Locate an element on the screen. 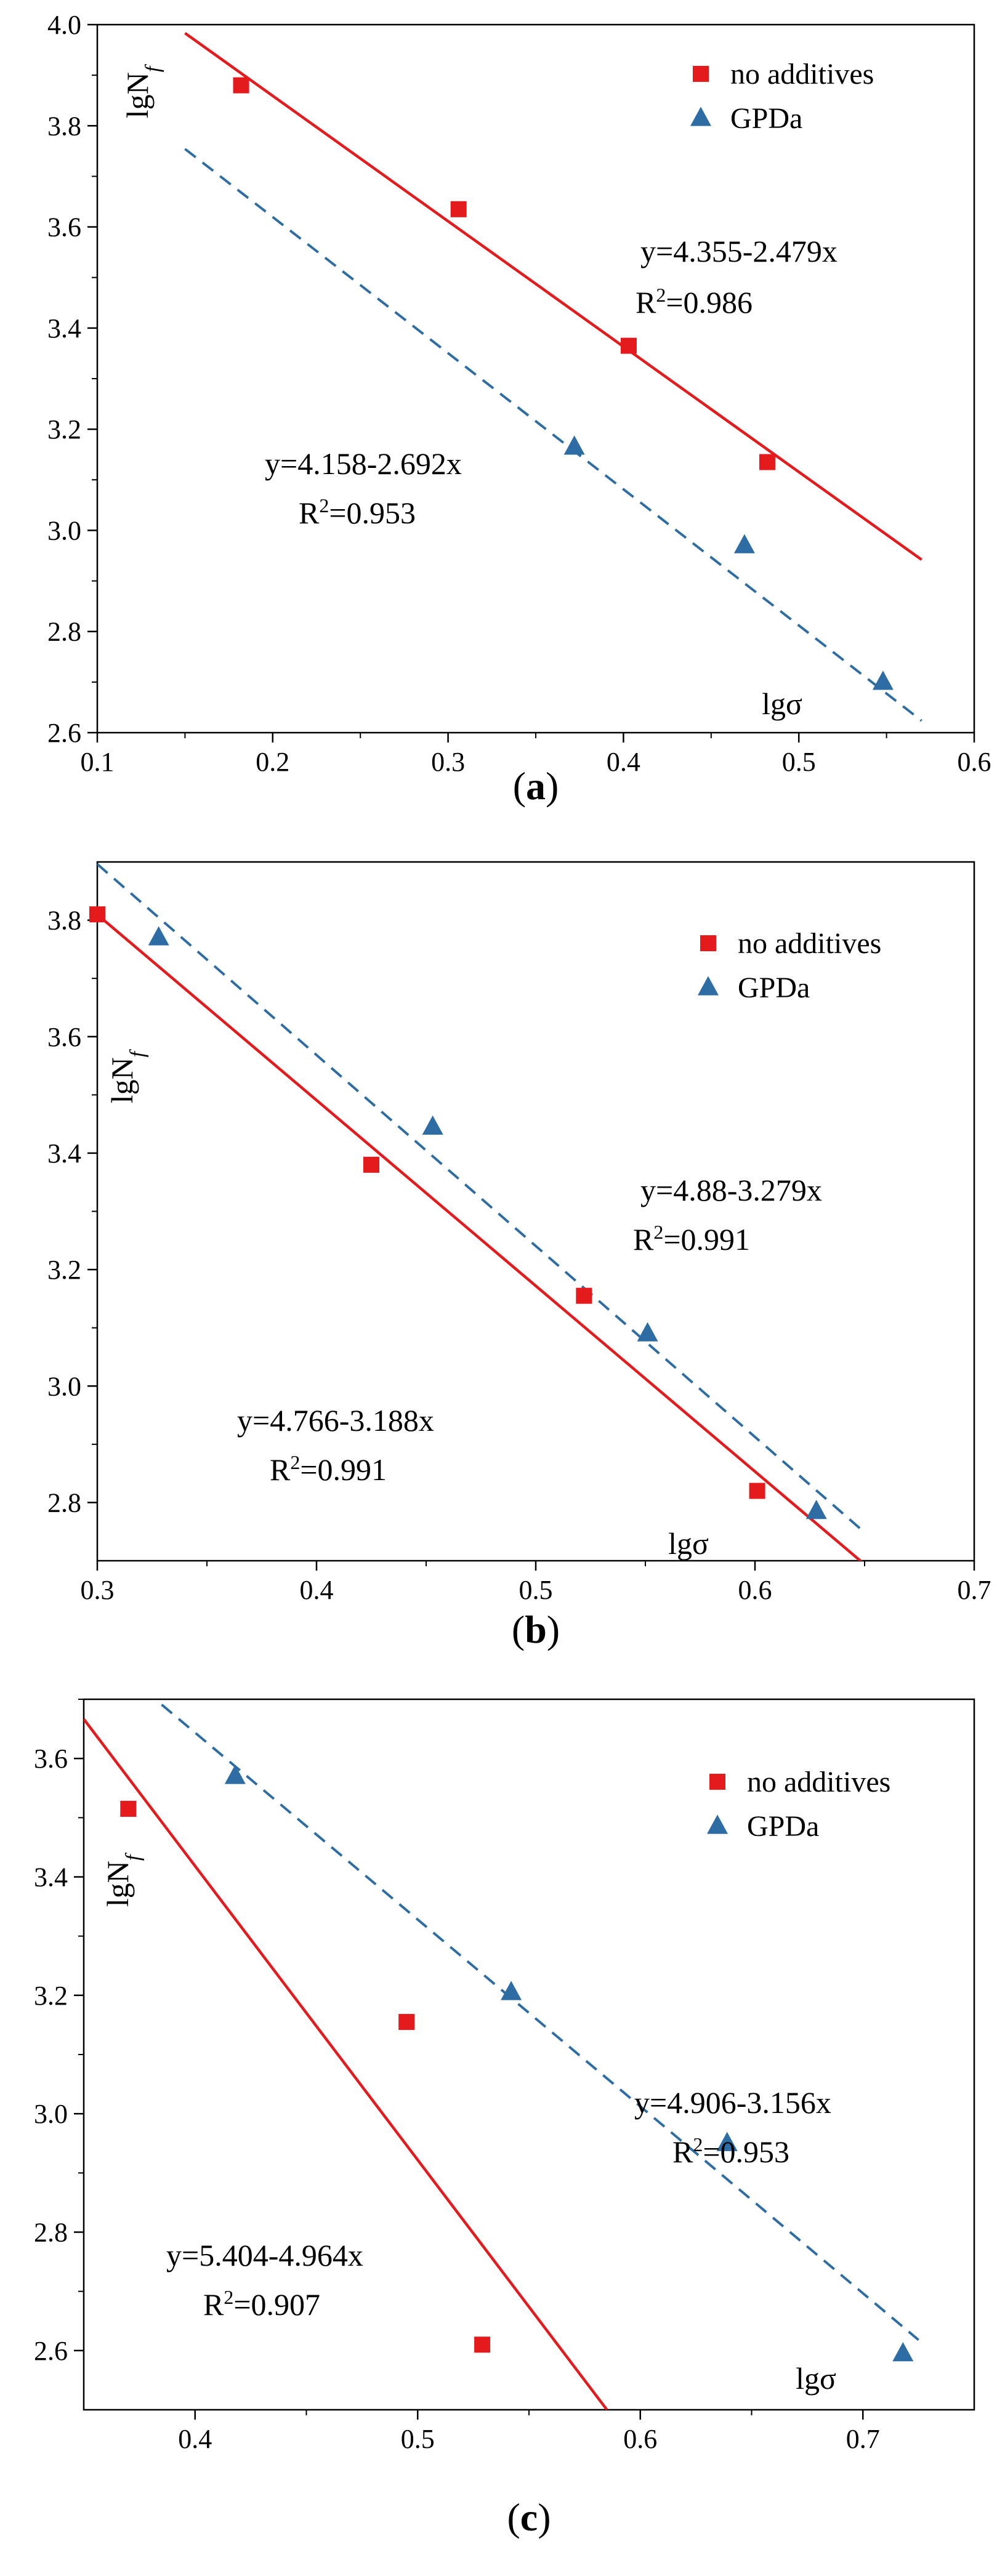 This screenshot has height=2576, width=1005. x-tick-label: 0.2 is located at coordinates (272, 762).